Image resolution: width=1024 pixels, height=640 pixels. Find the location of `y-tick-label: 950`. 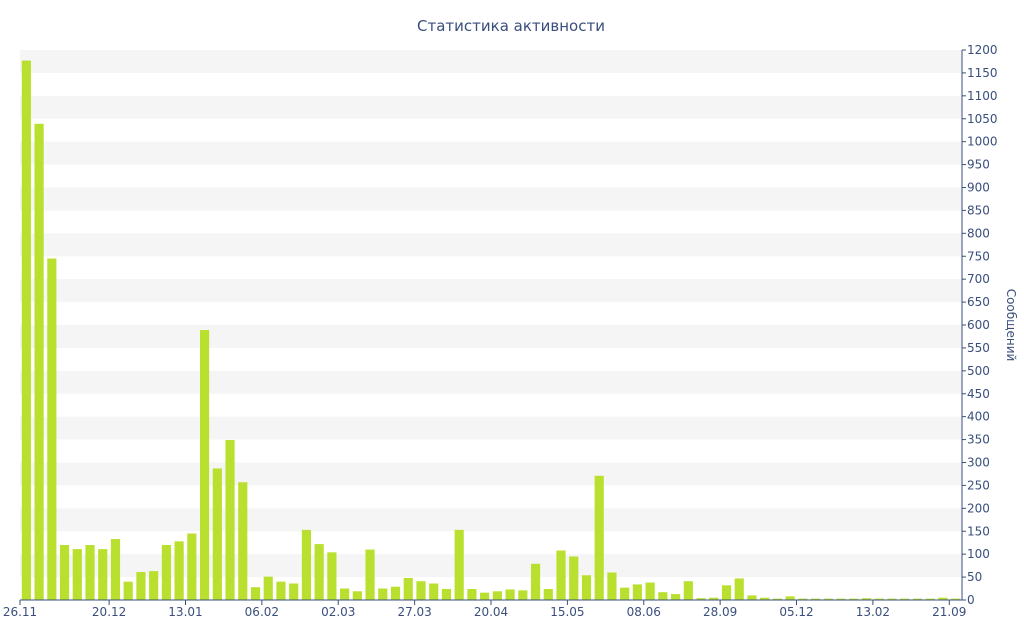

y-tick-label: 950 is located at coordinates (978, 165).